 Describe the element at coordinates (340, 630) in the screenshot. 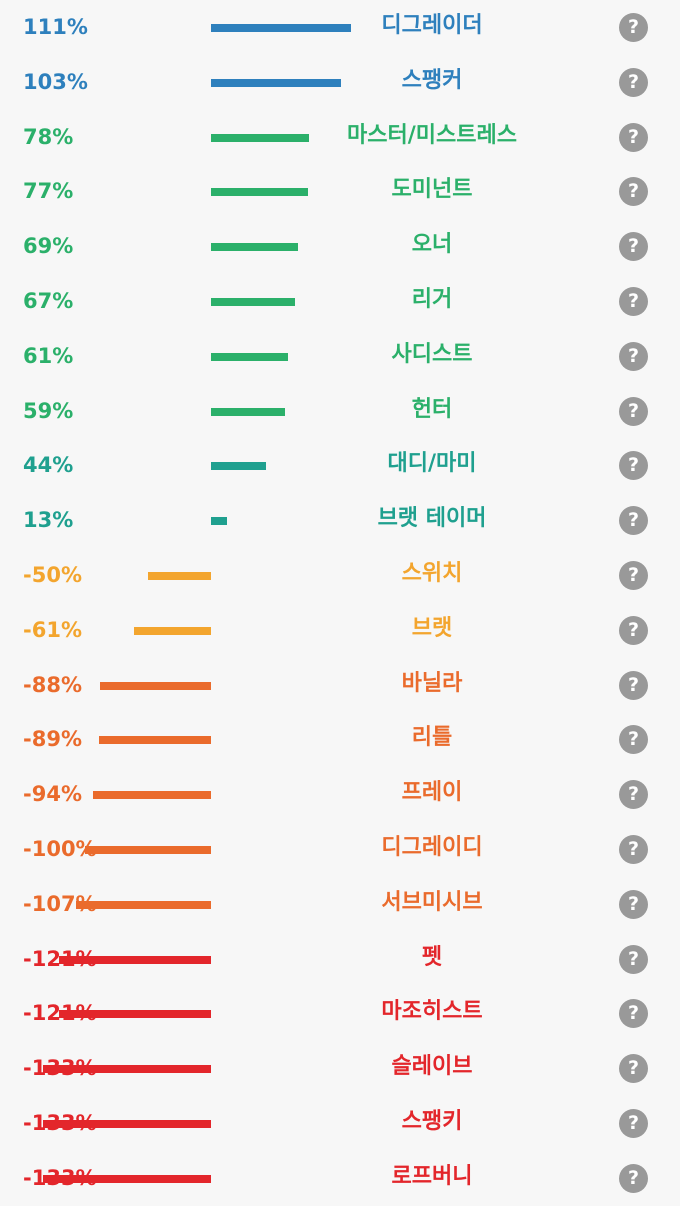

I see `chart-row: -61% 브랫?` at that location.